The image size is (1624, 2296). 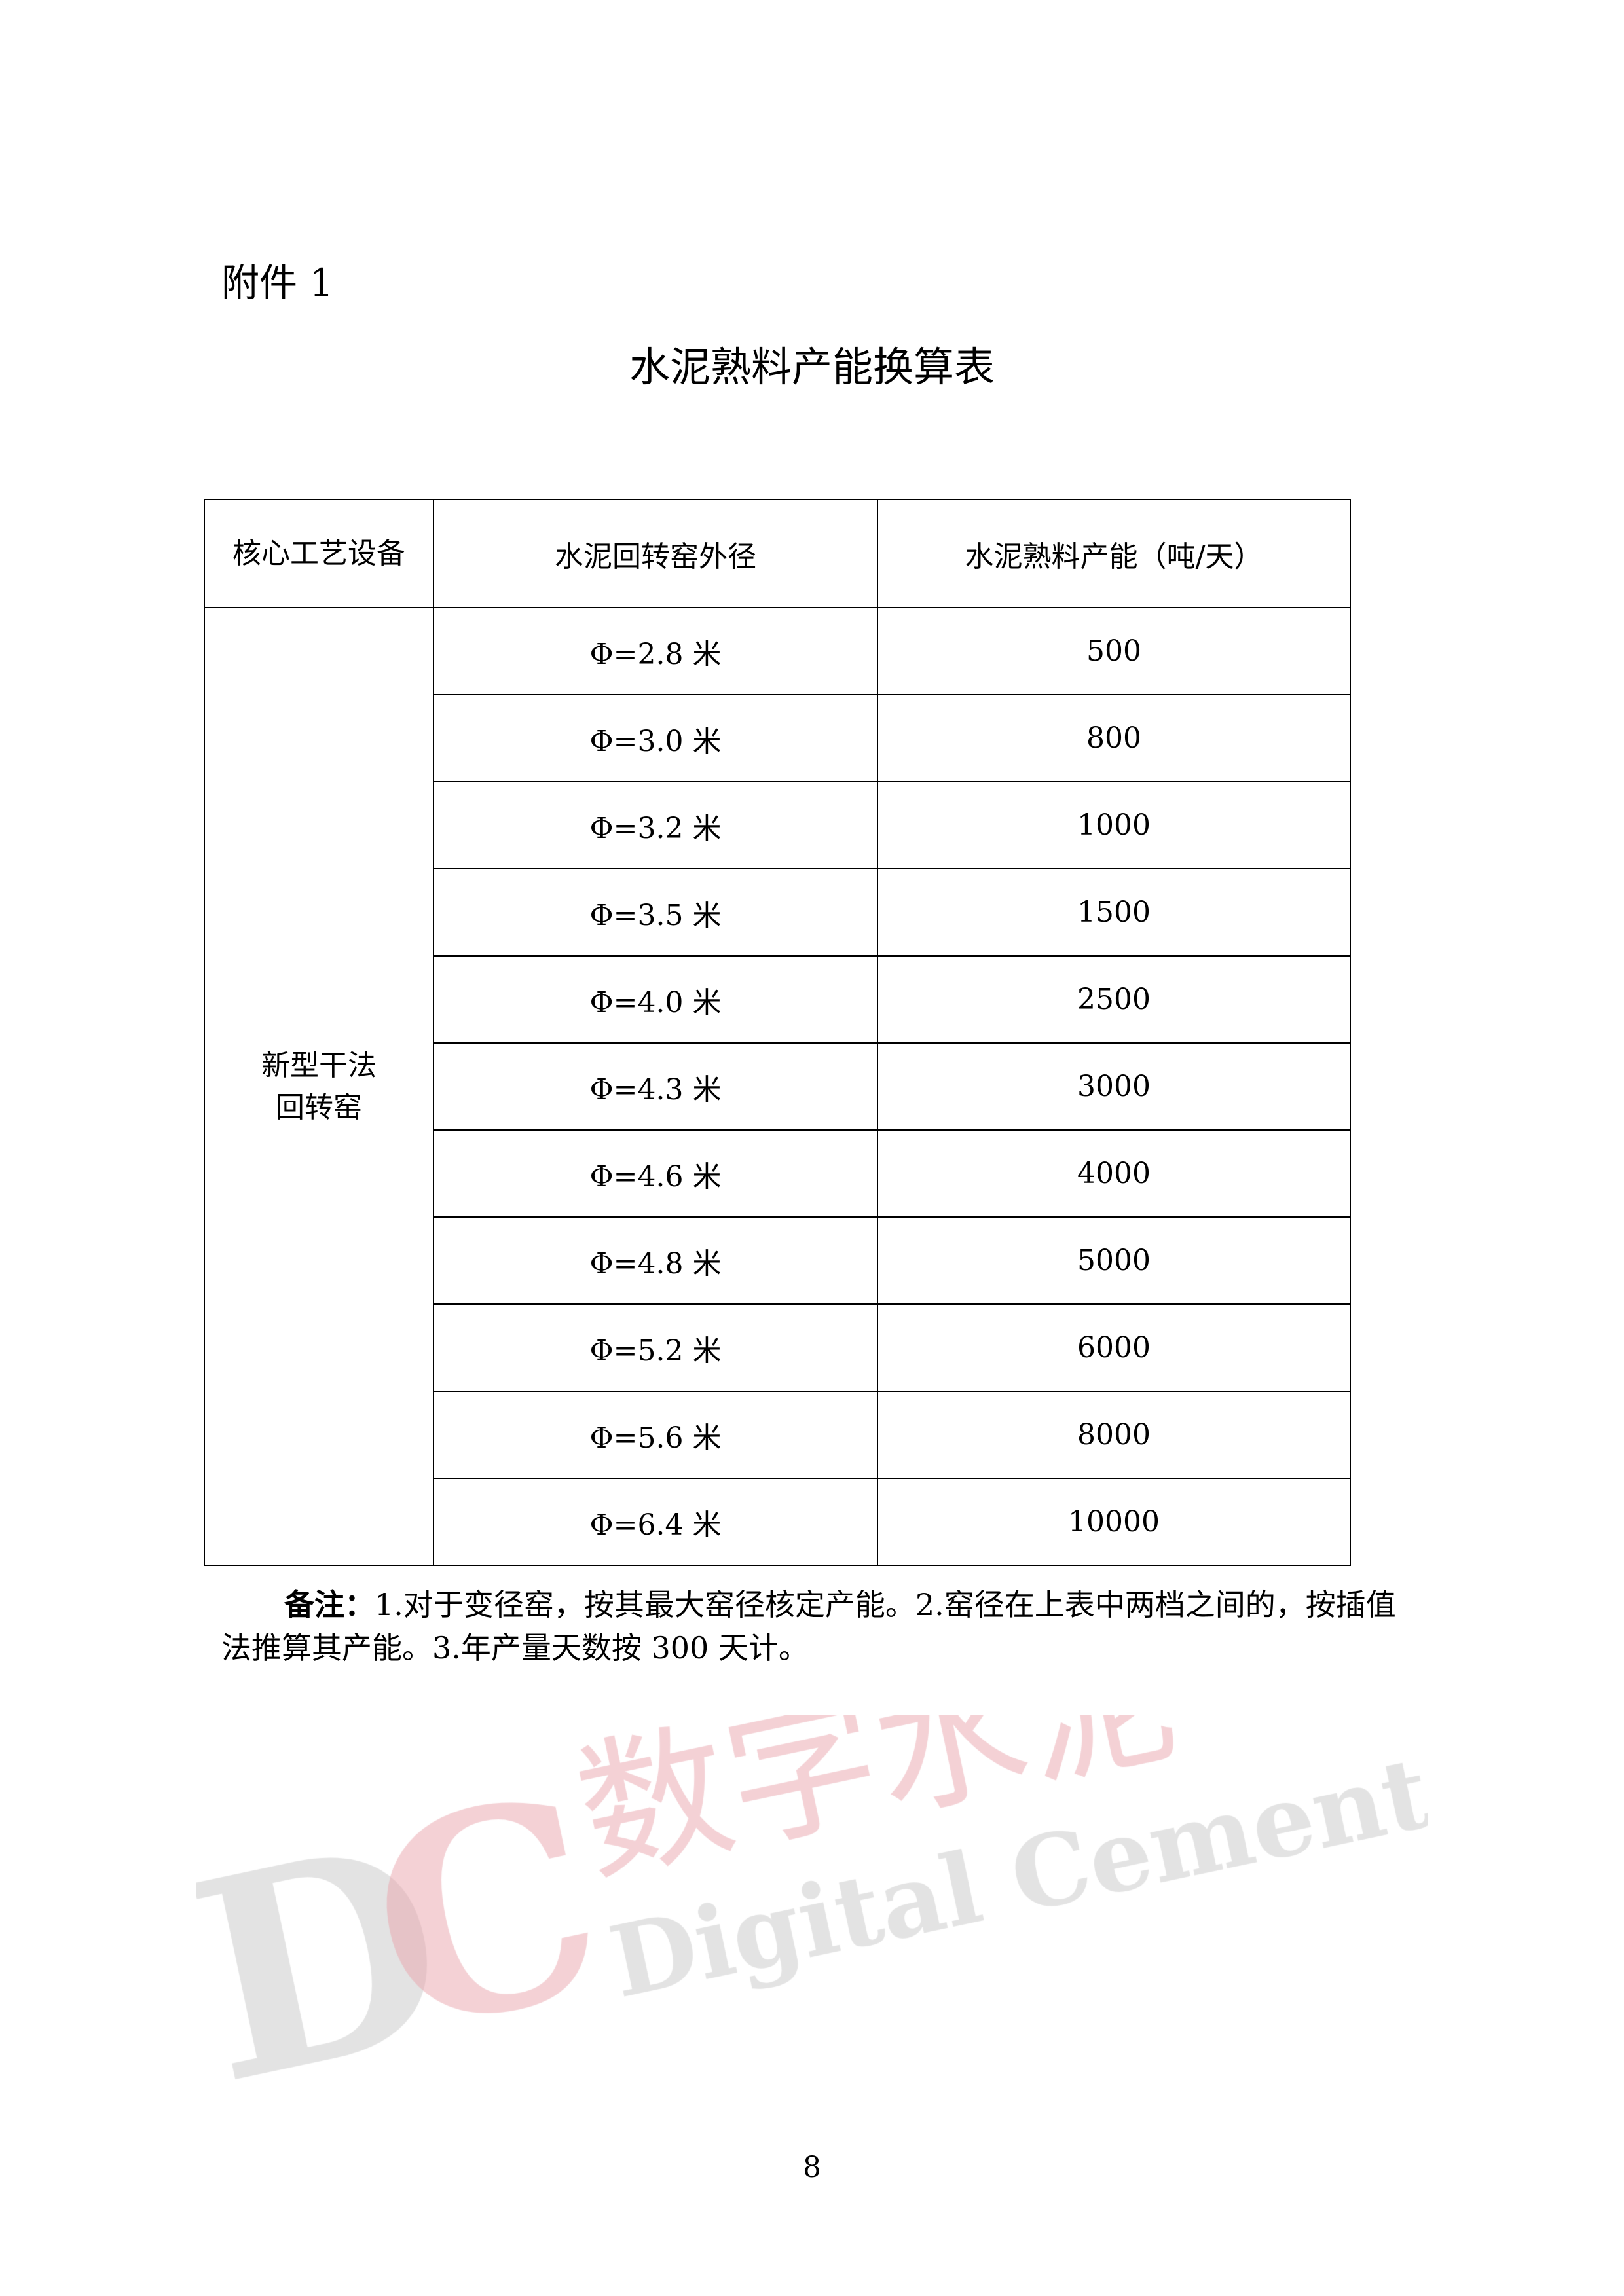 I want to click on header-equipment: 核心工艺设备, so click(x=319, y=553).